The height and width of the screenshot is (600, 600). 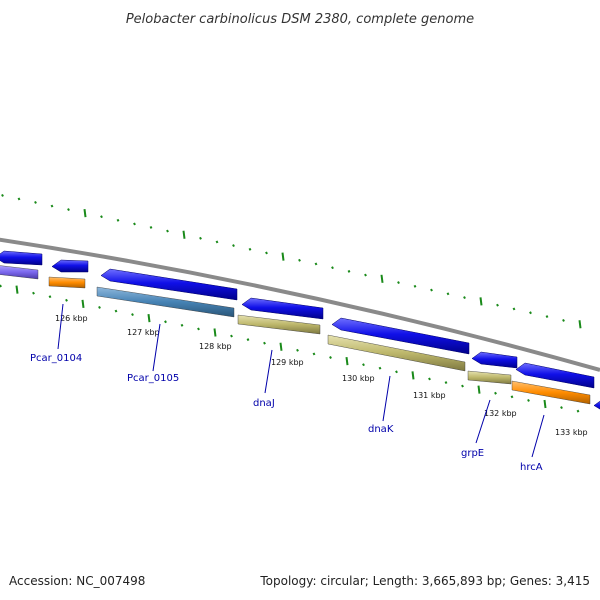 I want to click on tick-label: 129 kbp, so click(x=287, y=362).